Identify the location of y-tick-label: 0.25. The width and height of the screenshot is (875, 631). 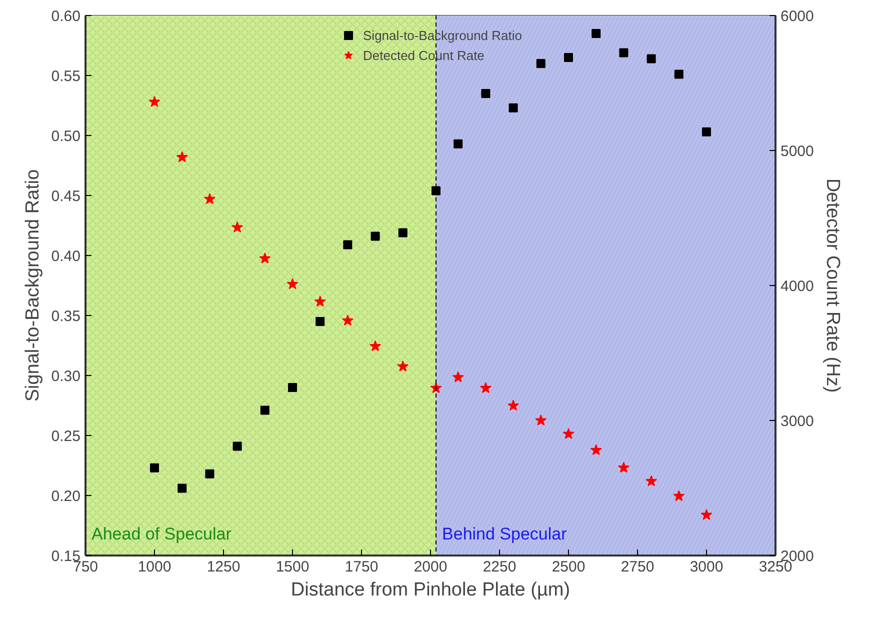
(66, 436).